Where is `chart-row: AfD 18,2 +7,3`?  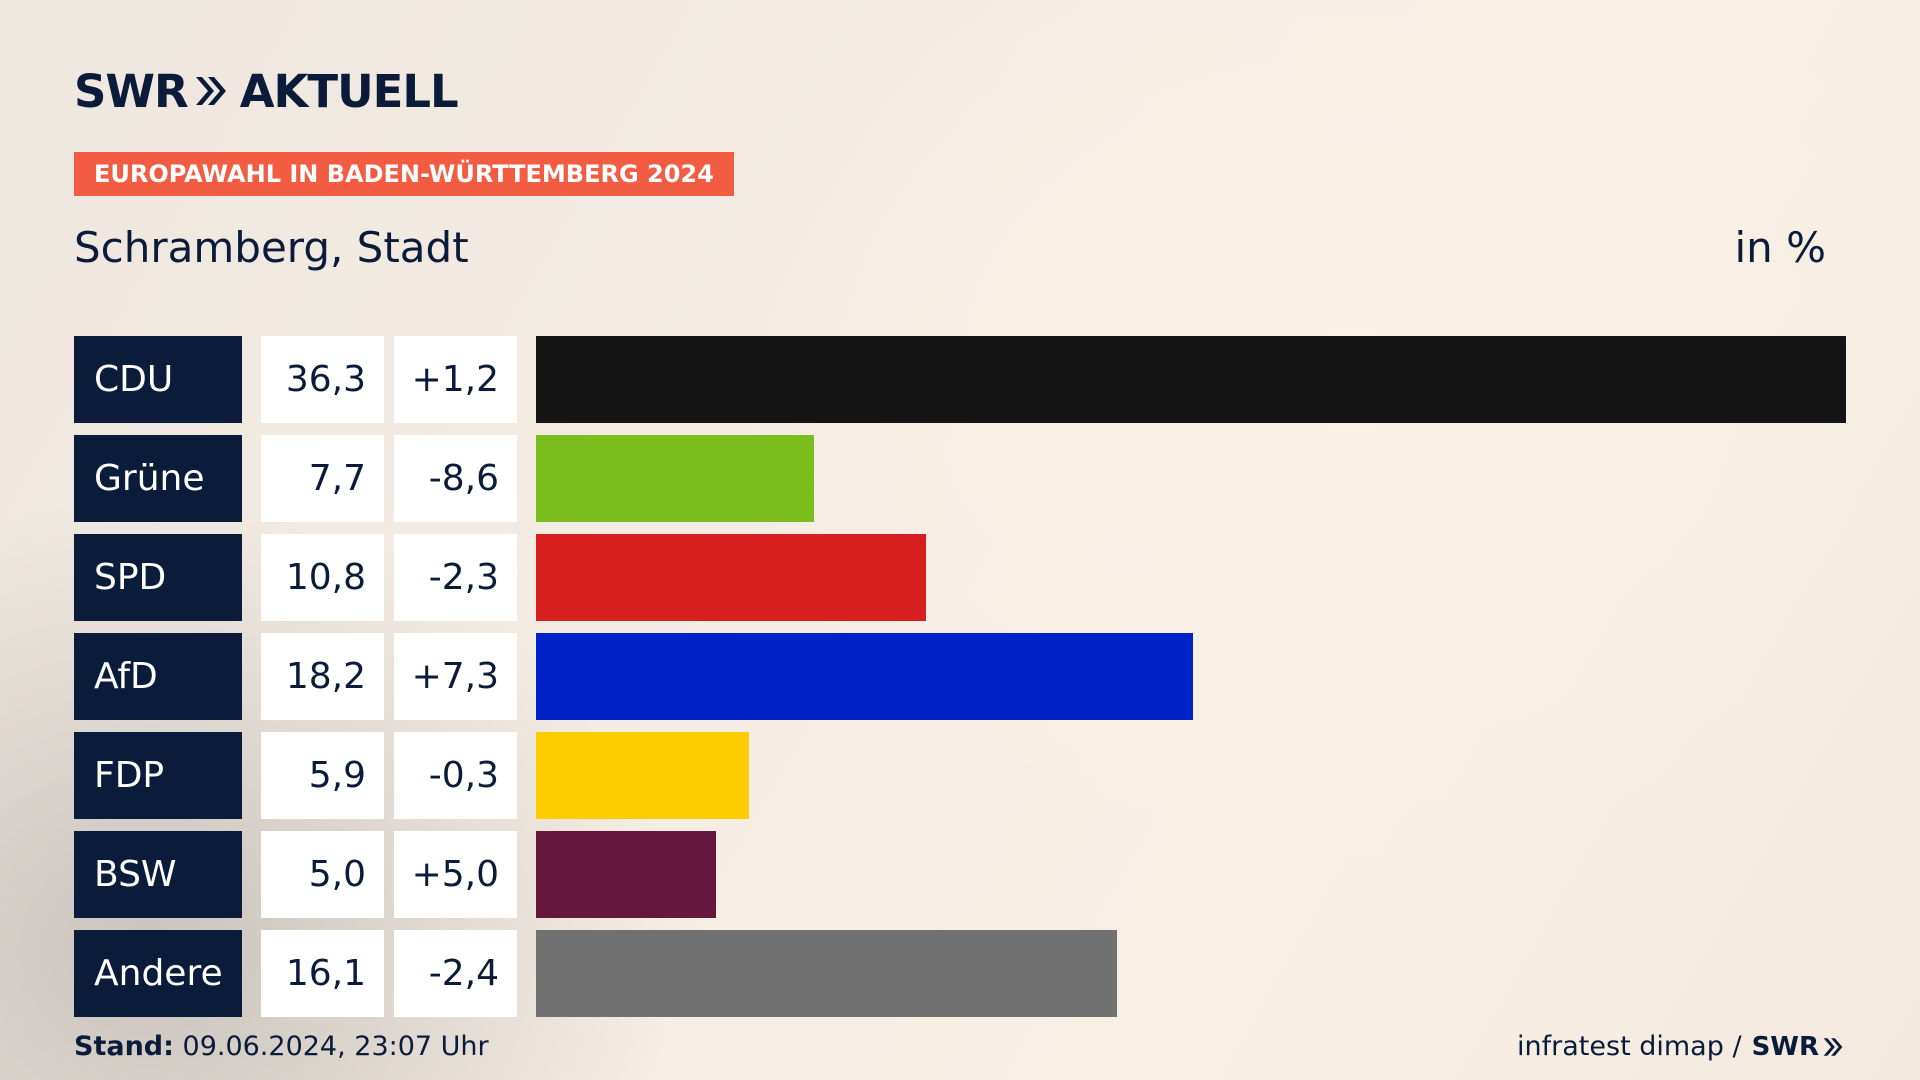 chart-row: AfD 18,2 +7,3 is located at coordinates (960, 676).